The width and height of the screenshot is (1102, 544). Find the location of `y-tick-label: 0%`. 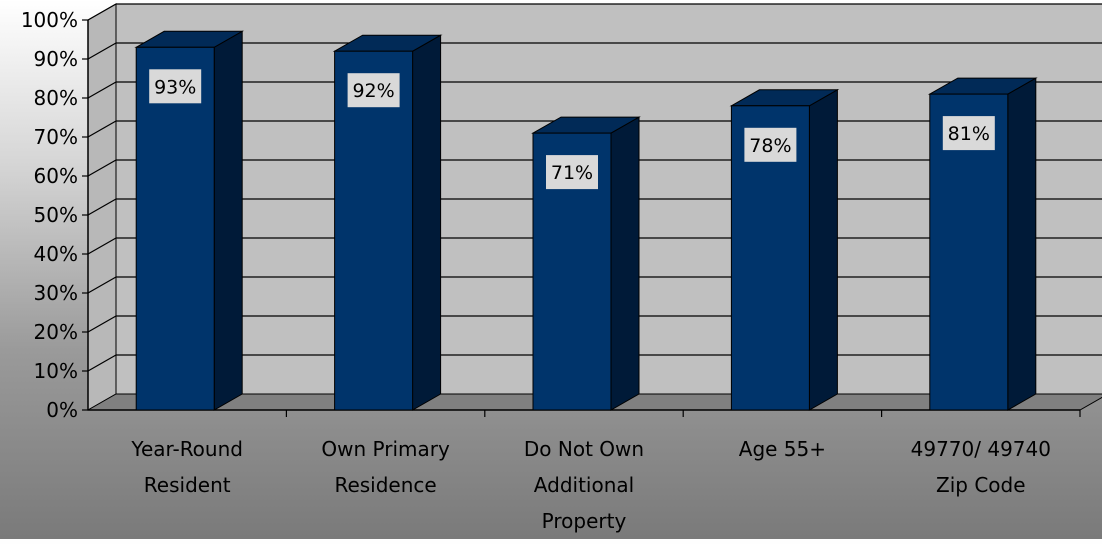

y-tick-label: 0% is located at coordinates (62, 410).